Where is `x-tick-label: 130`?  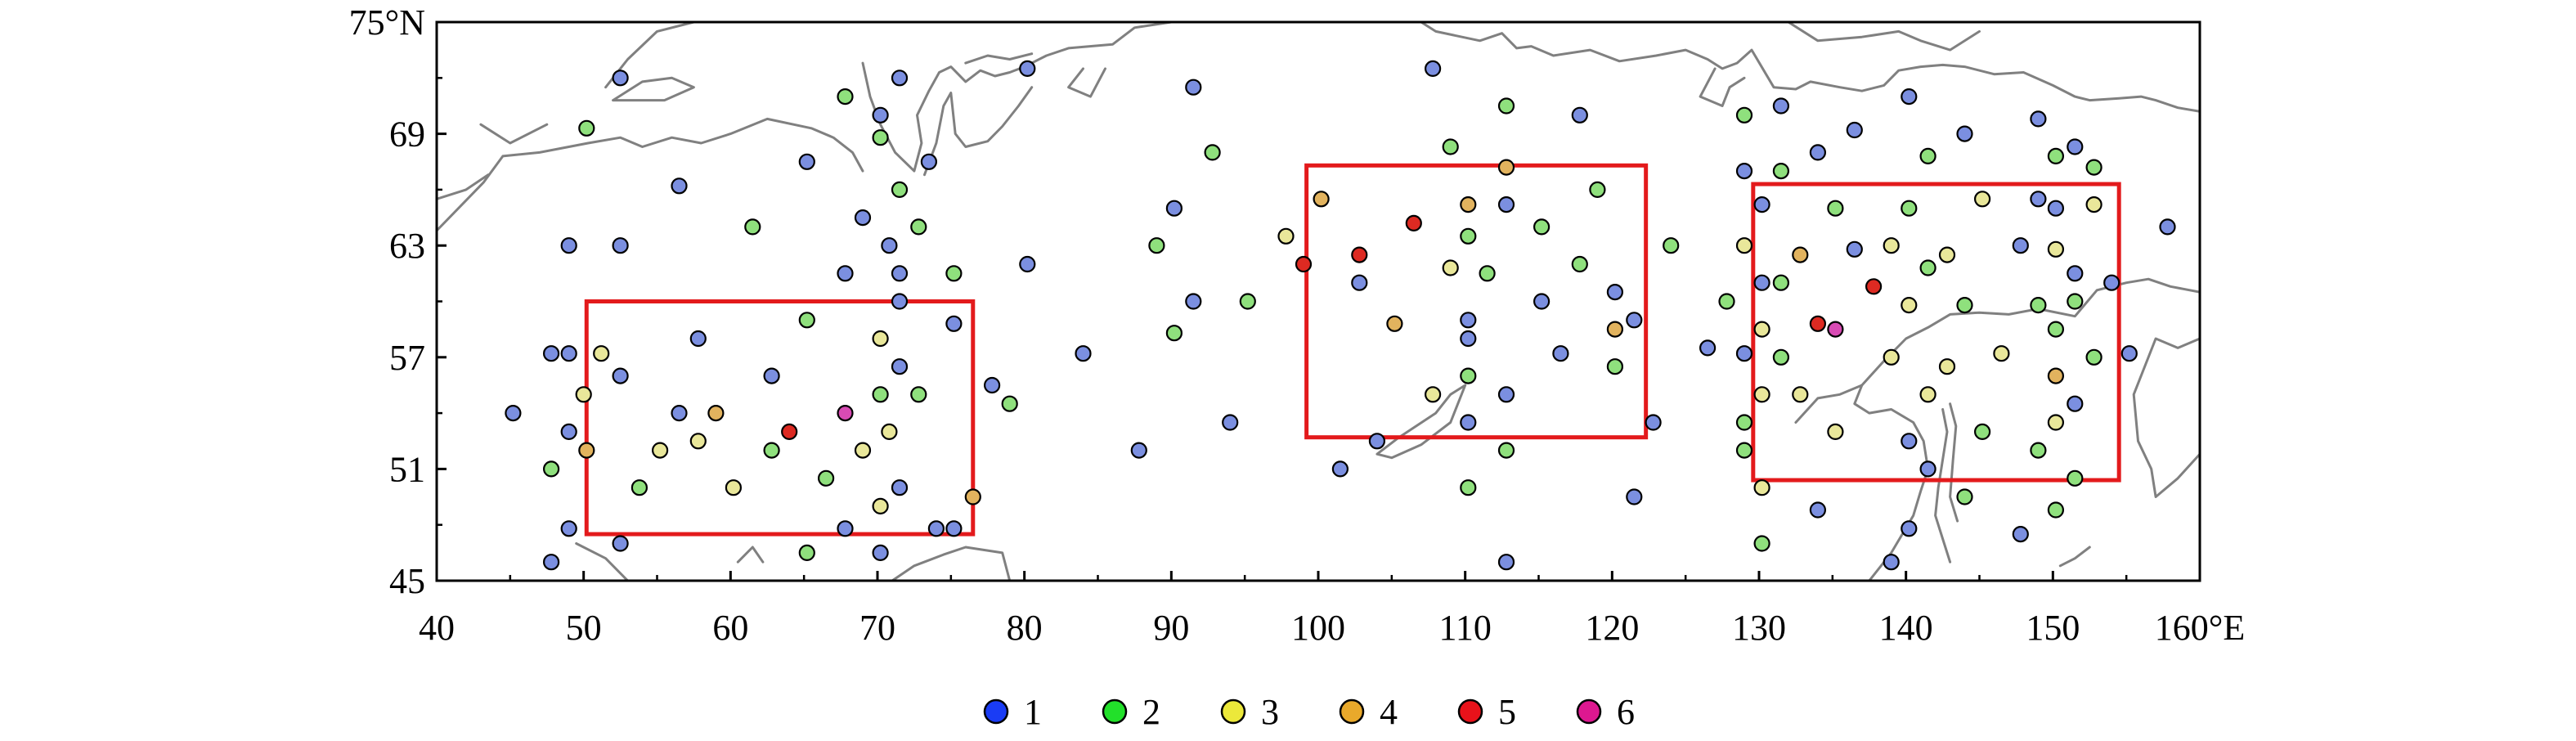
x-tick-label: 130 is located at coordinates (1759, 628).